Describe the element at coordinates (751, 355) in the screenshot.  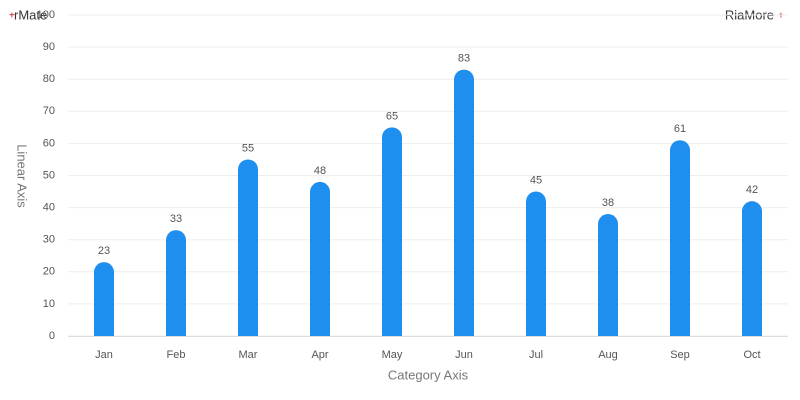
I see `x-tick-label: Oct` at that location.